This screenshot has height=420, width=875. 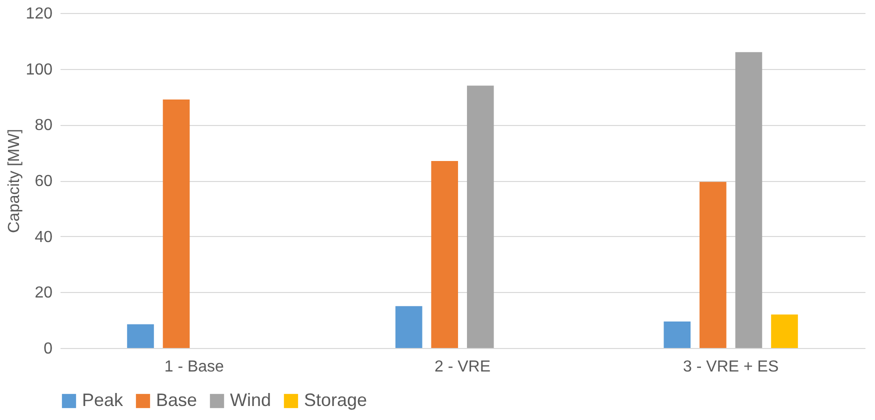 I want to click on y-tick-label: 120, so click(x=39, y=14).